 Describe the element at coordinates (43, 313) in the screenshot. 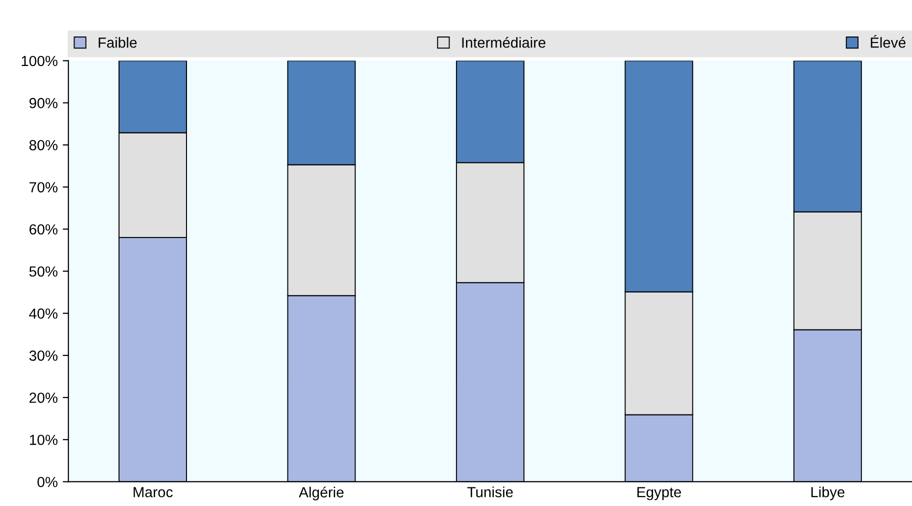

I see `y-tick-label: 40%` at that location.